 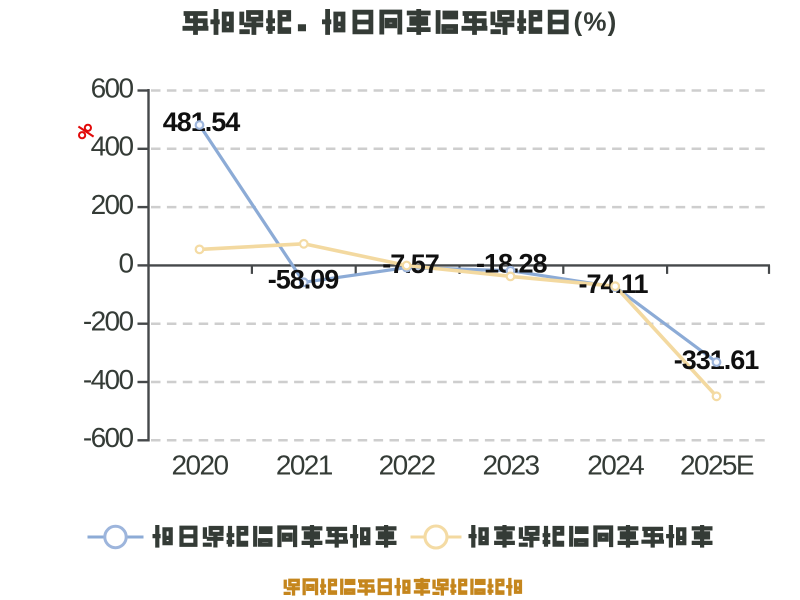 What do you see at coordinates (108, 437) in the screenshot?
I see `svg-text: -600` at bounding box center [108, 437].